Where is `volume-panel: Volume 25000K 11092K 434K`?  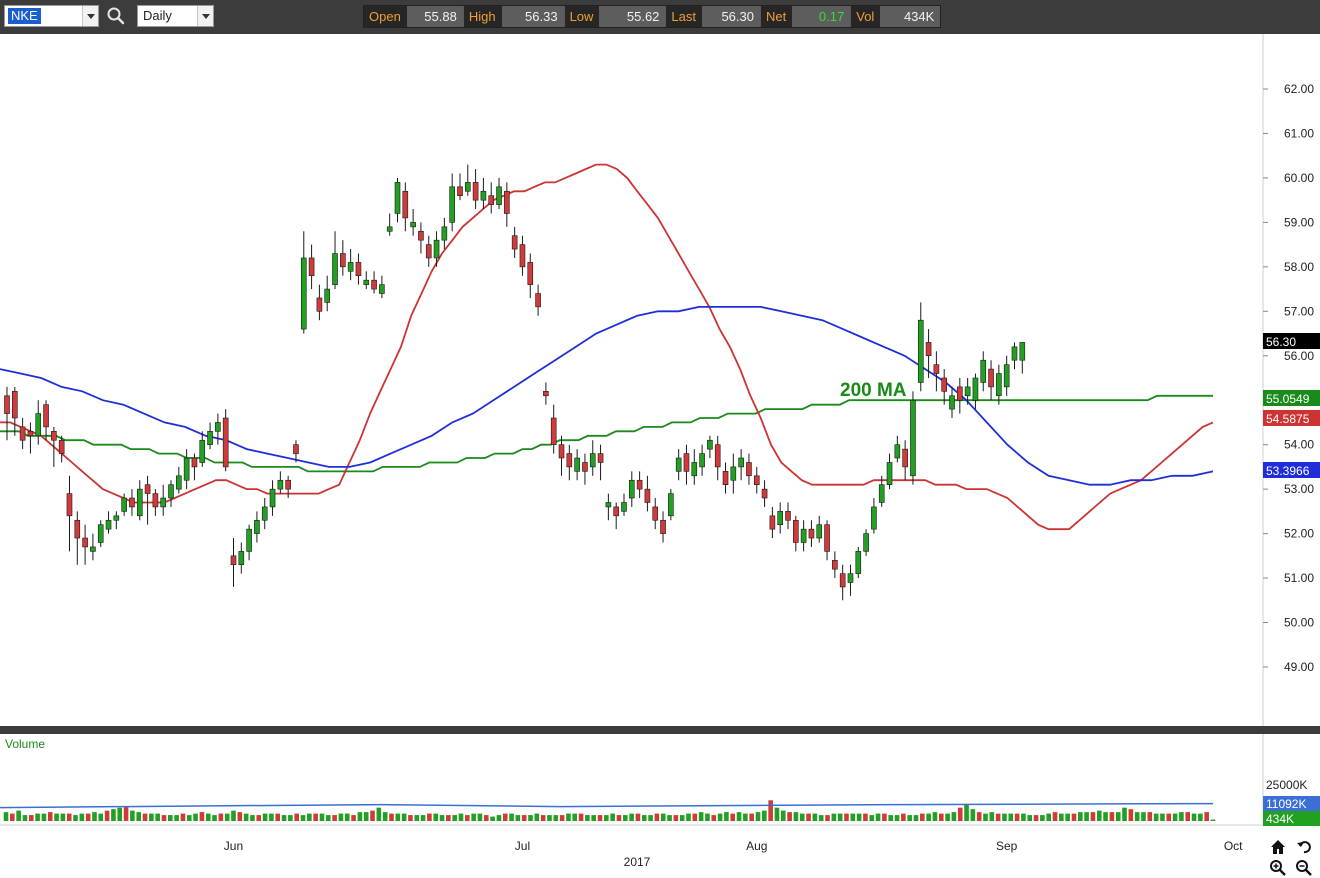
volume-panel: Volume 25000K 11092K 434K is located at coordinates (660, 780).